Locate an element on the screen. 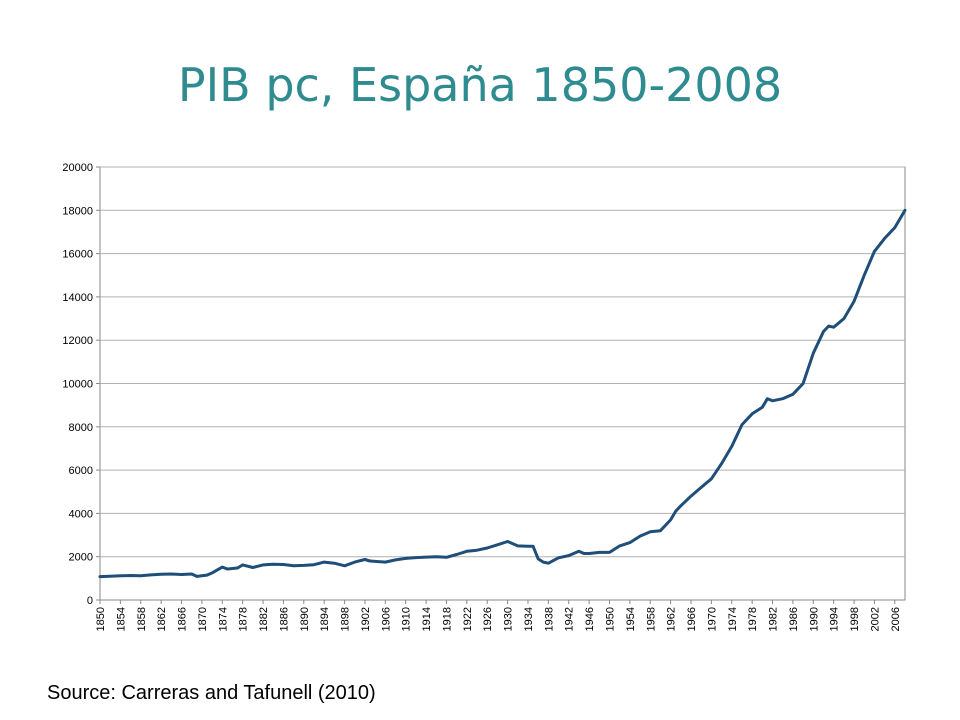 This screenshot has width=960, height=720. y-tick-label: 0 is located at coordinates (90, 601).